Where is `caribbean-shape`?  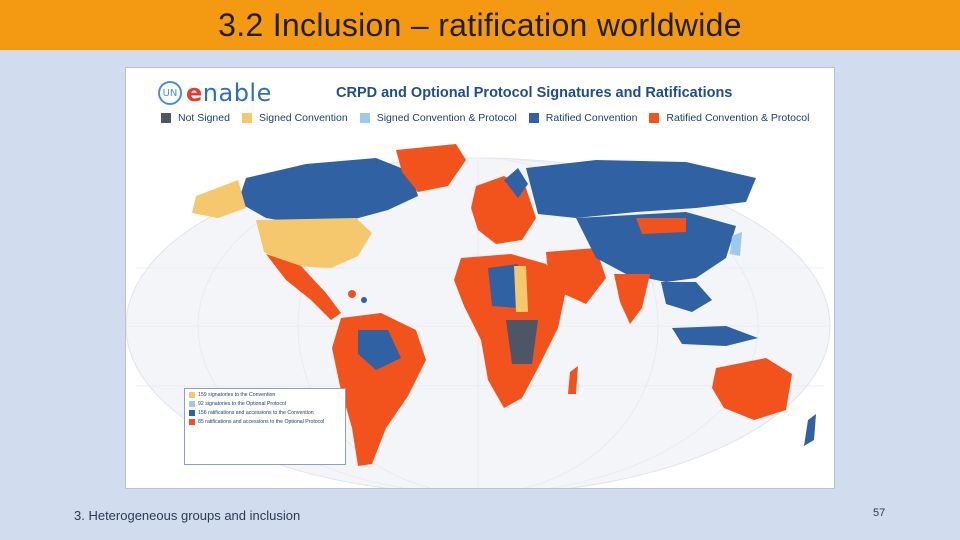
caribbean-shape is located at coordinates (352, 294).